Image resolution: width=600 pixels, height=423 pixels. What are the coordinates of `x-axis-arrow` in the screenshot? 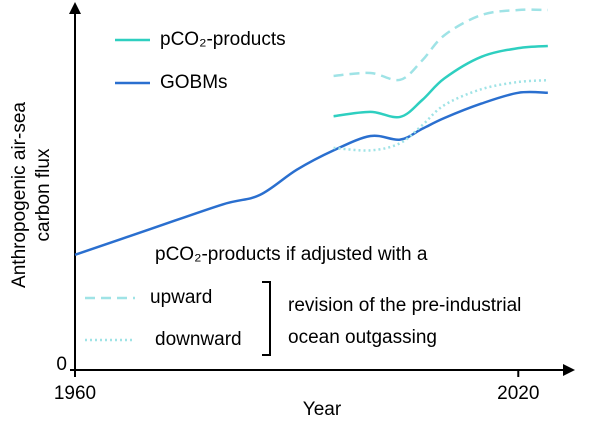 It's located at (569, 370).